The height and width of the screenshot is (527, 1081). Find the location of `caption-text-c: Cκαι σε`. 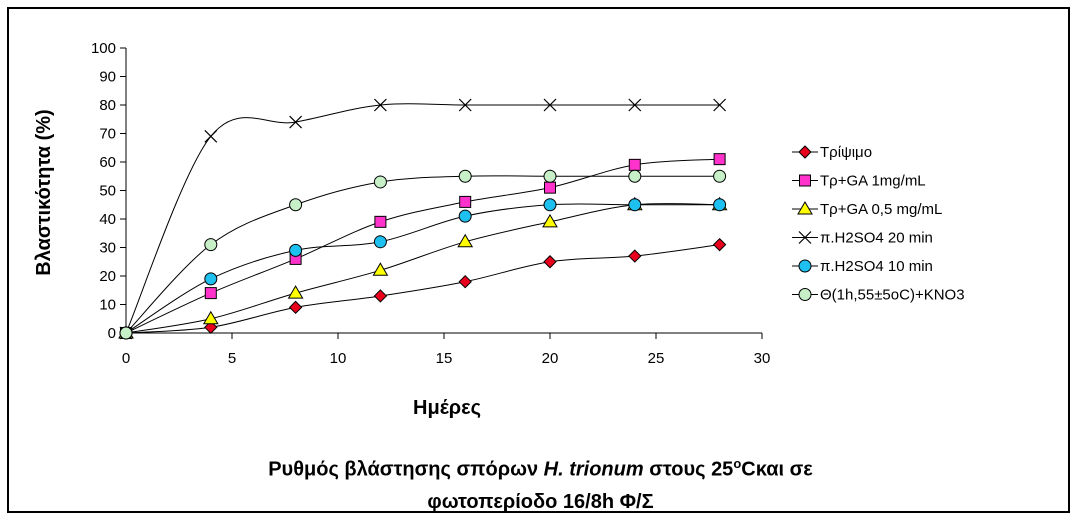

caption-text-c: Cκαι σε is located at coordinates (777, 469).